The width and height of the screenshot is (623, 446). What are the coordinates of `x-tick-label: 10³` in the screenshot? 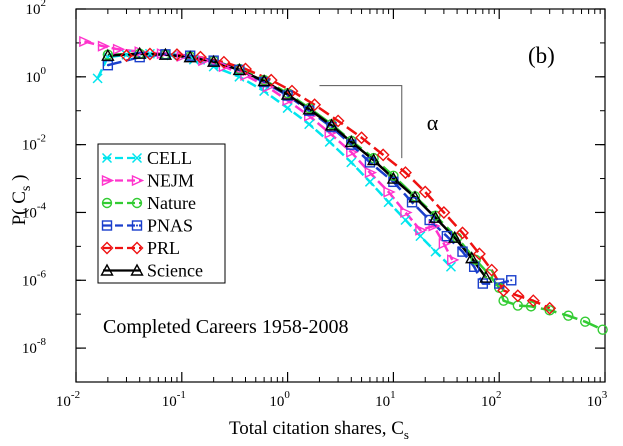 It's located at (597, 399).